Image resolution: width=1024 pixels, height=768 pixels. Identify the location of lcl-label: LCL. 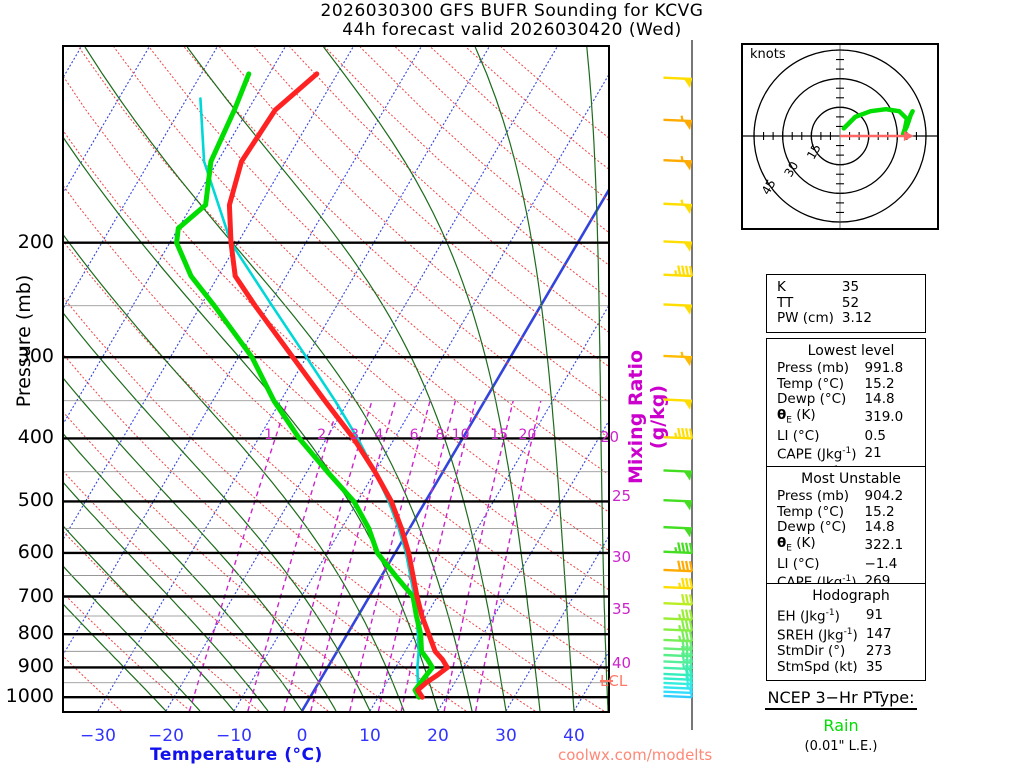
(614, 681).